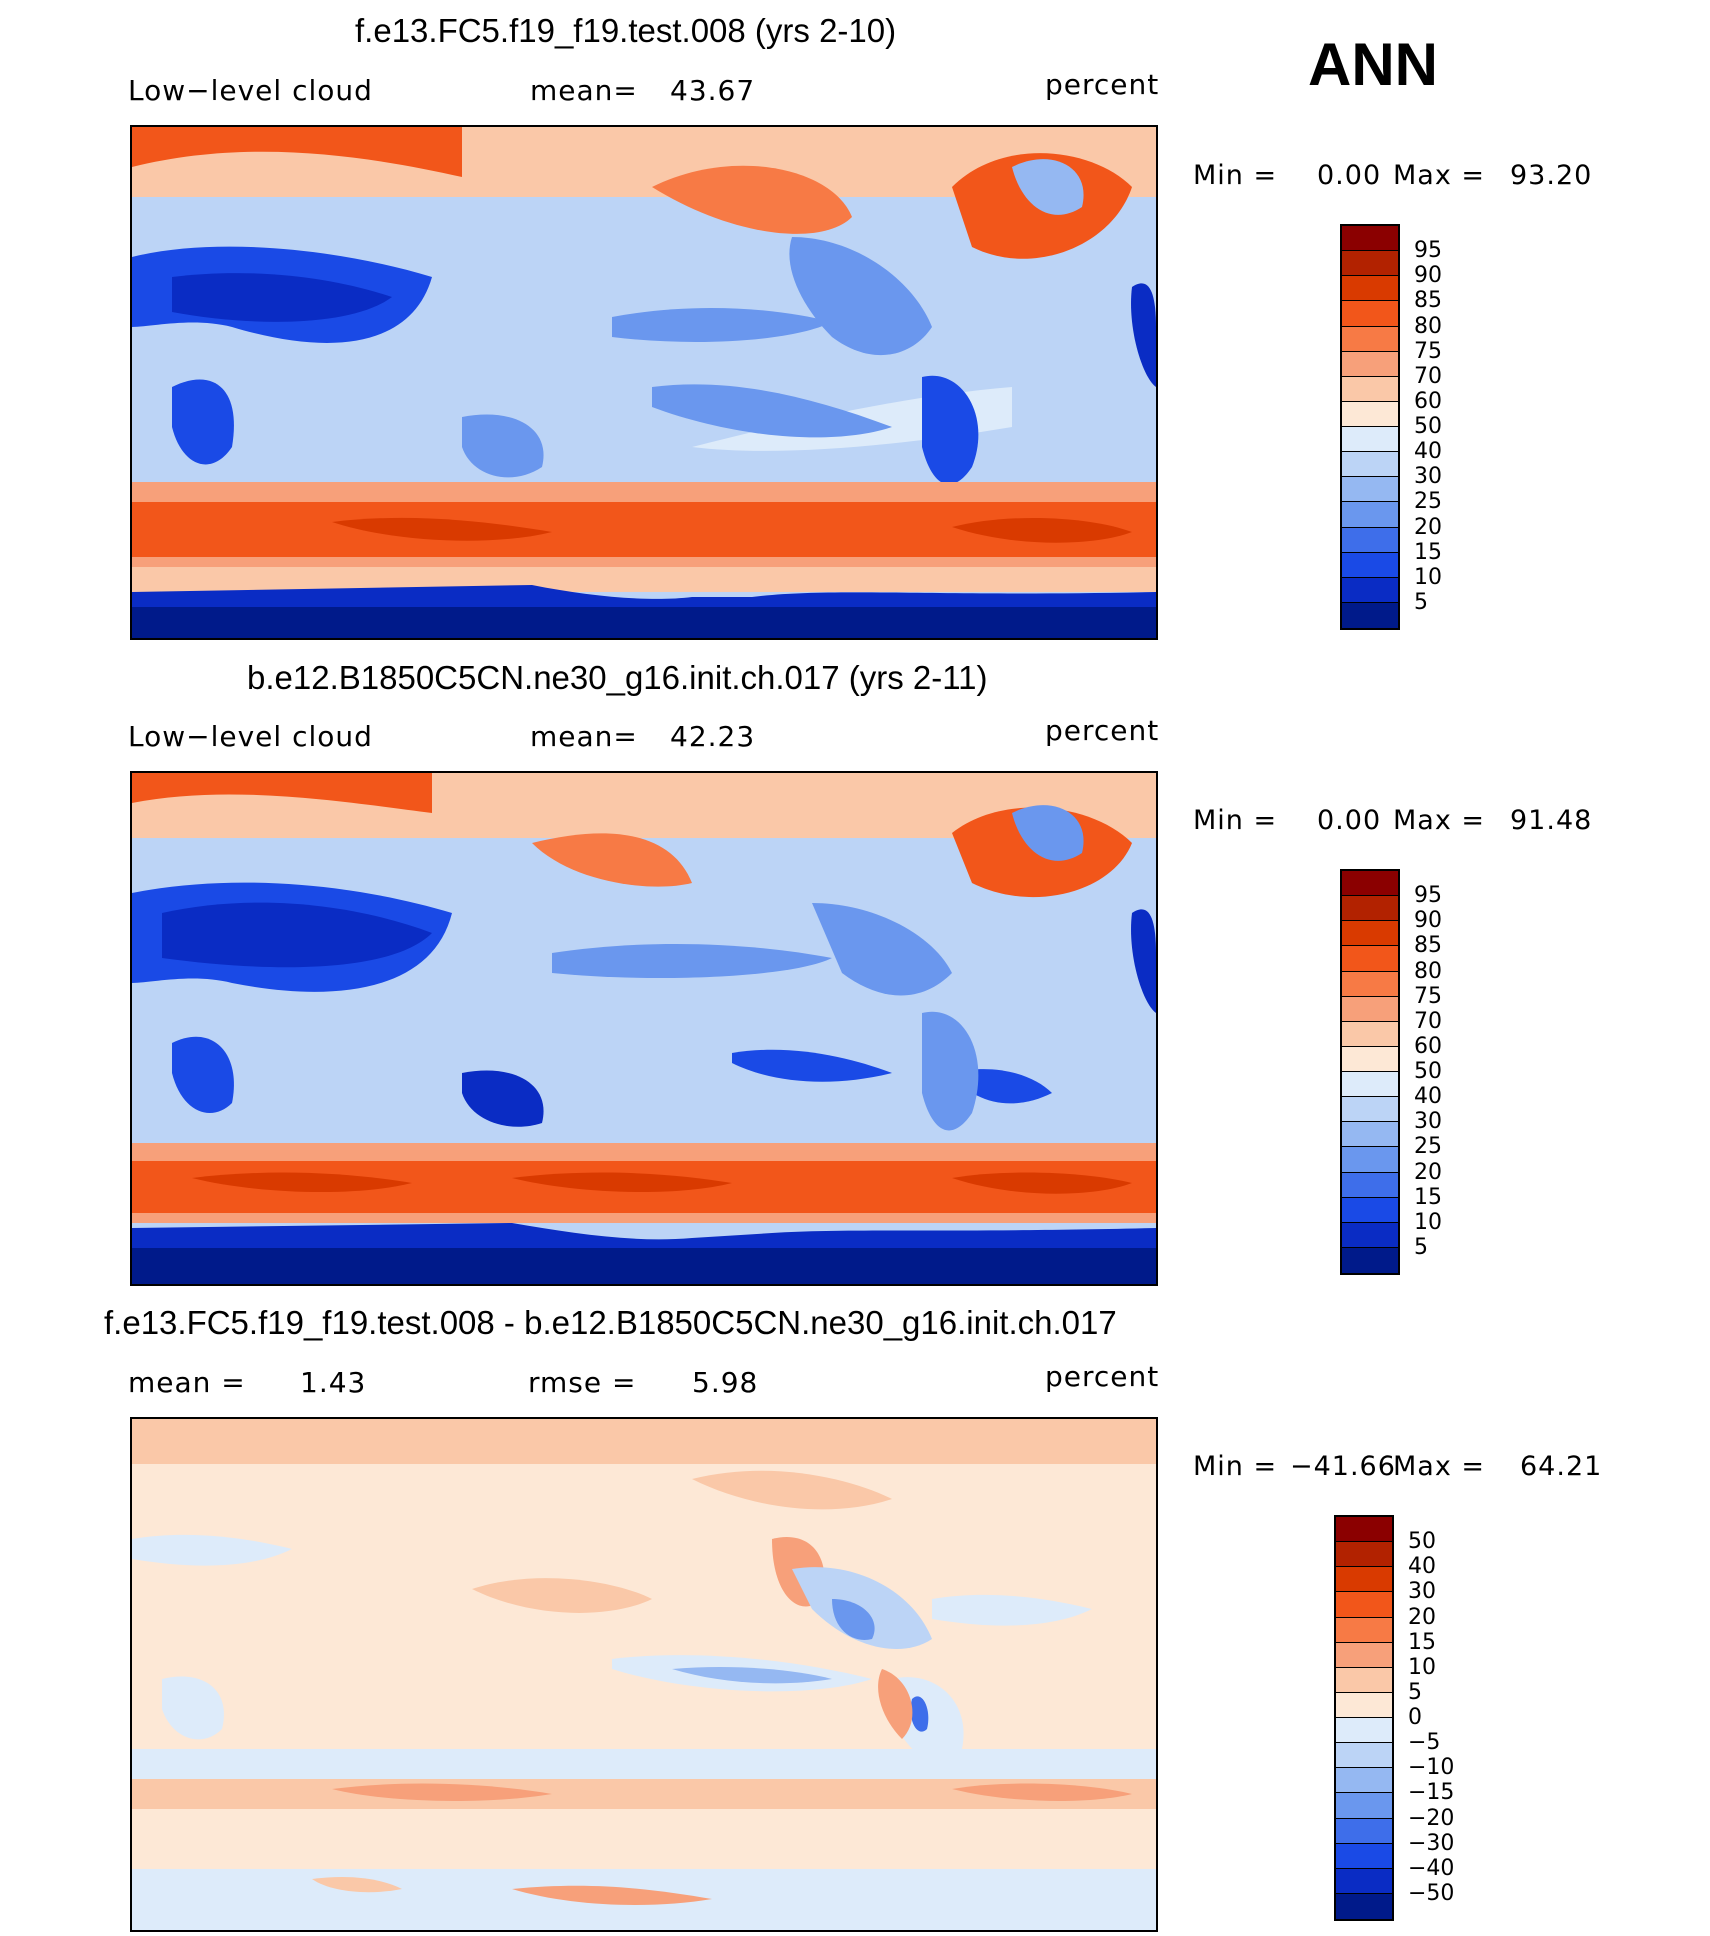 The image size is (1710, 1936). What do you see at coordinates (1235, 175) in the screenshot?
I see `panel-1-min-label: Min =` at bounding box center [1235, 175].